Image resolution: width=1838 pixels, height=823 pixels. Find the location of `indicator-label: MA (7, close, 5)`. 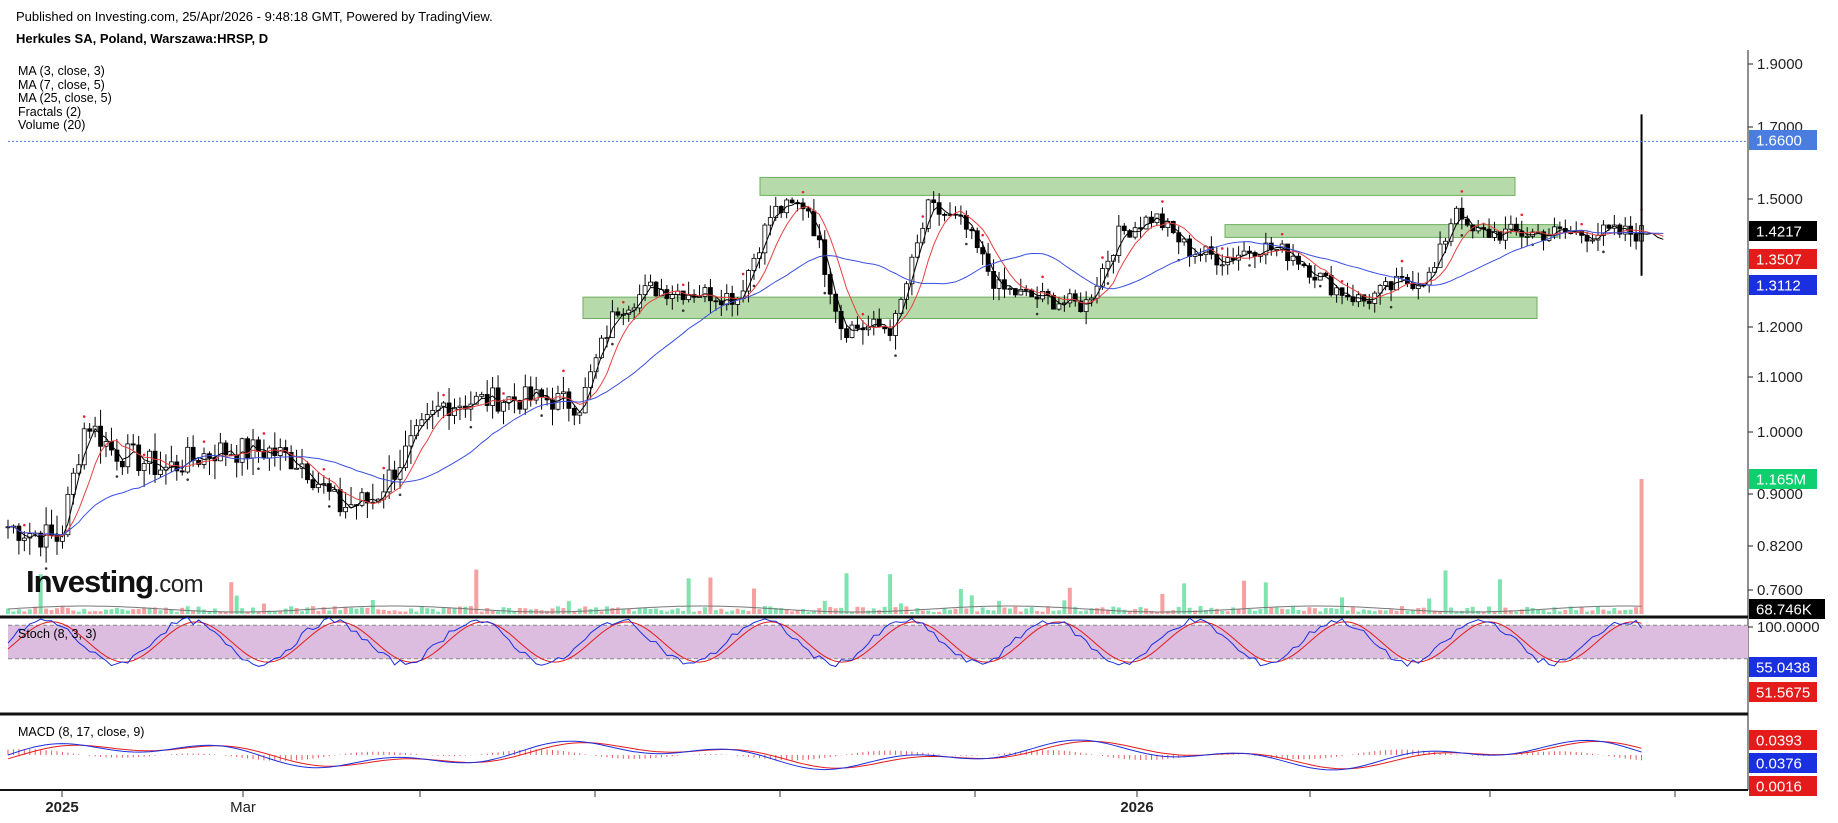

indicator-label: MA (7, close, 5) is located at coordinates (61, 84).